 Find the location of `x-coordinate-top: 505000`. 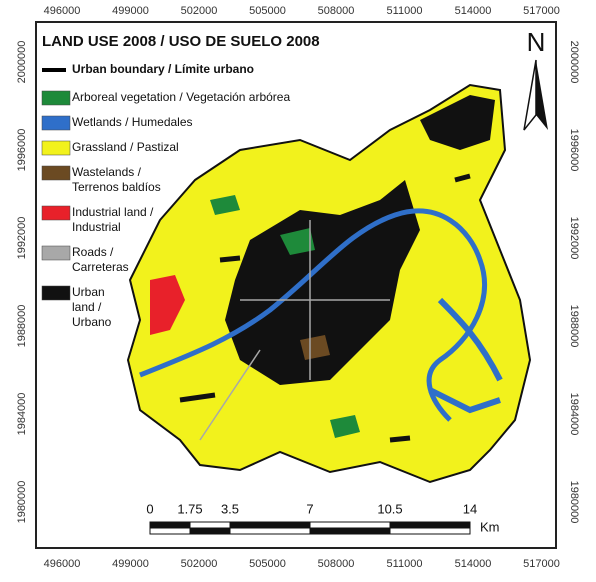

x-coordinate-top: 505000 is located at coordinates (267, 11).